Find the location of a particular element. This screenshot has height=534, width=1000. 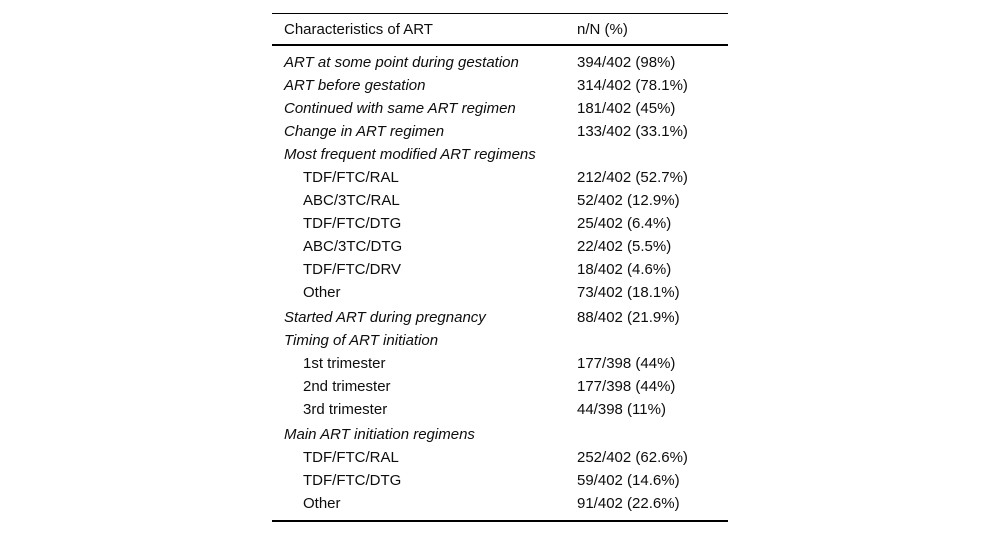

row-value: 73/402 (18.1%) is located at coordinates (628, 292).